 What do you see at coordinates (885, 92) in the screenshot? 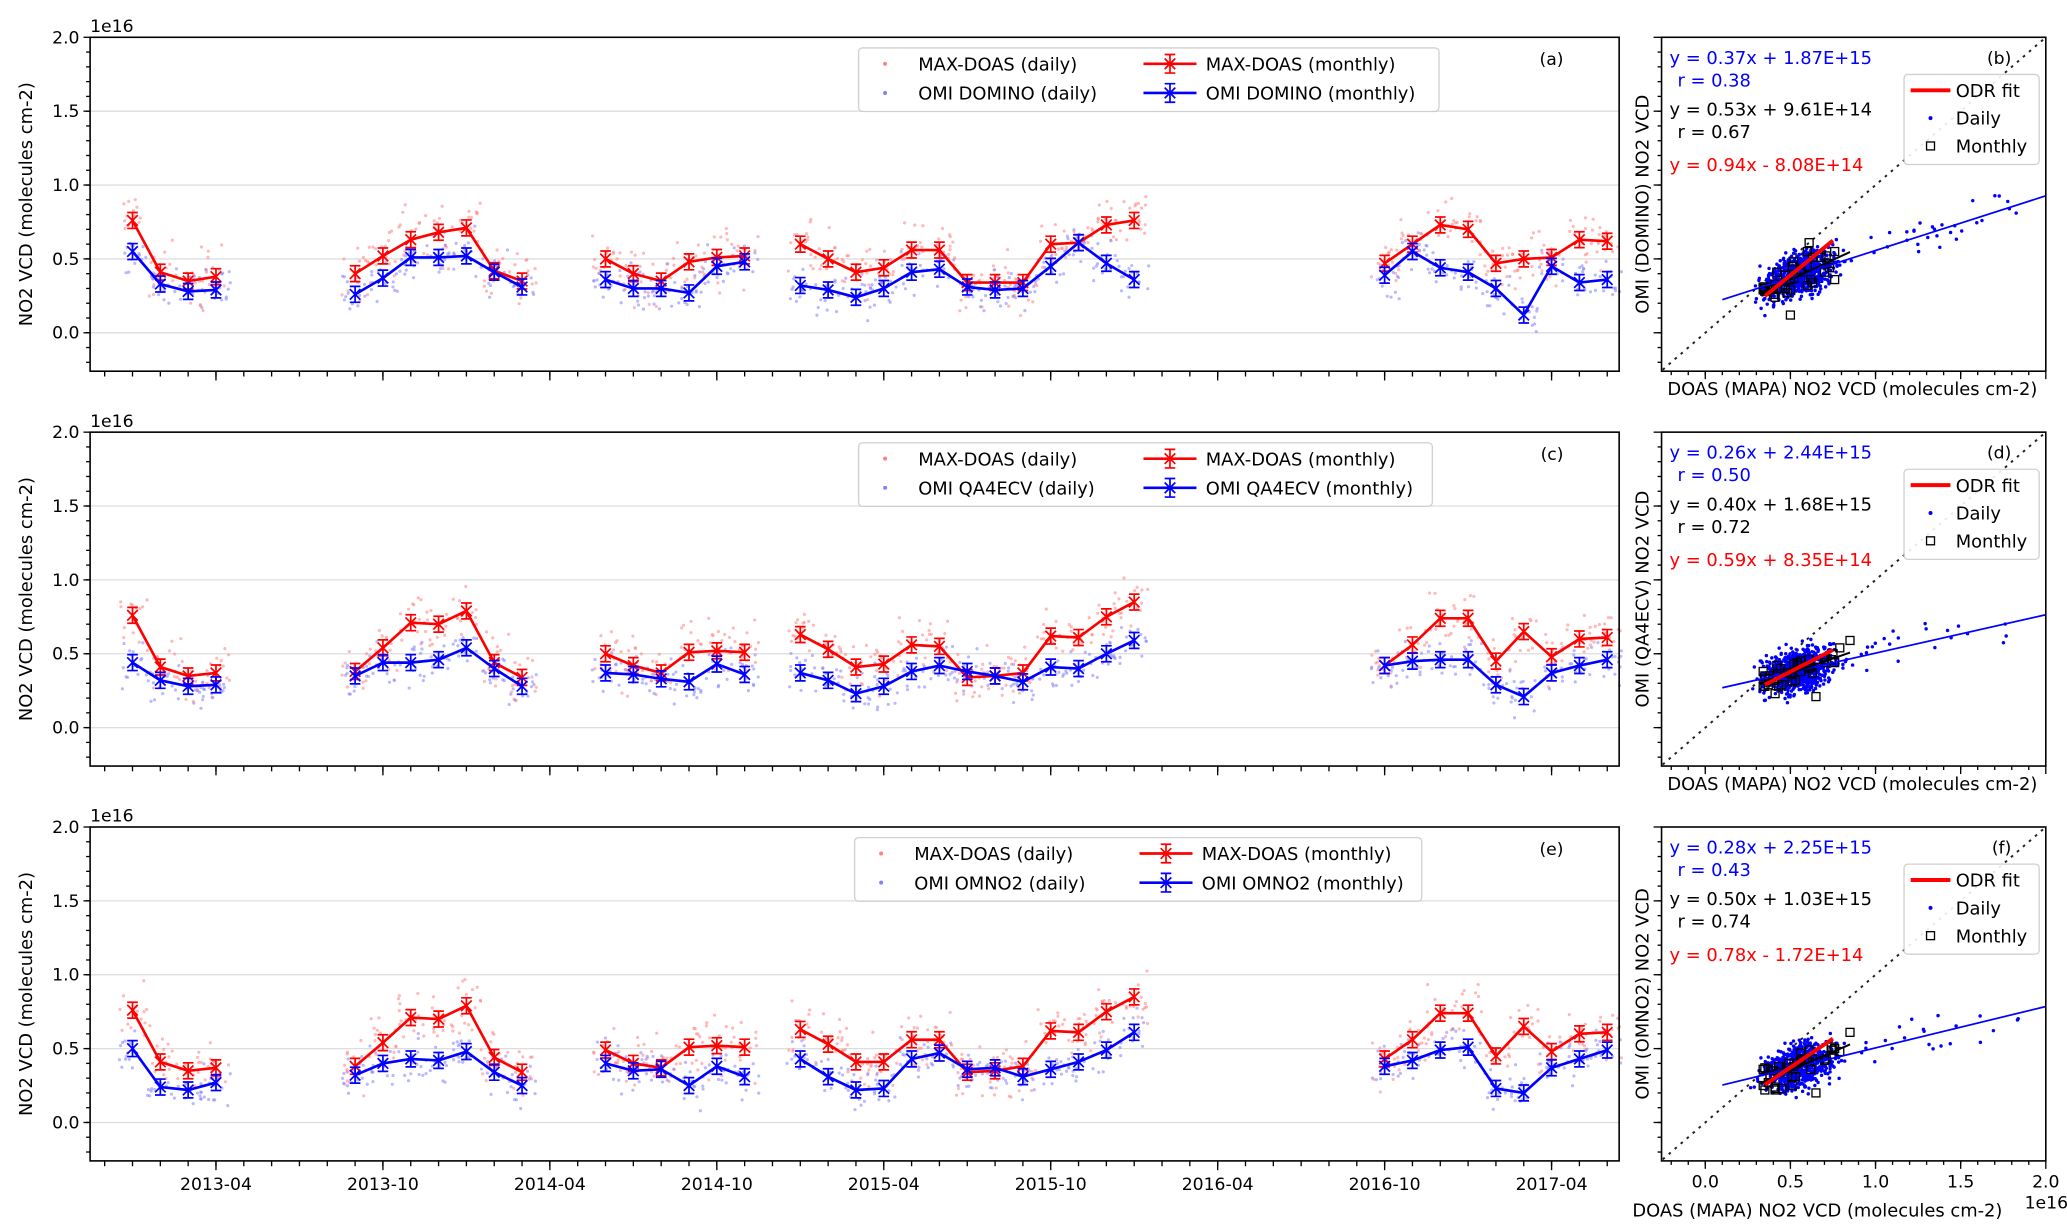
I see `legend-daily-marker` at bounding box center [885, 92].